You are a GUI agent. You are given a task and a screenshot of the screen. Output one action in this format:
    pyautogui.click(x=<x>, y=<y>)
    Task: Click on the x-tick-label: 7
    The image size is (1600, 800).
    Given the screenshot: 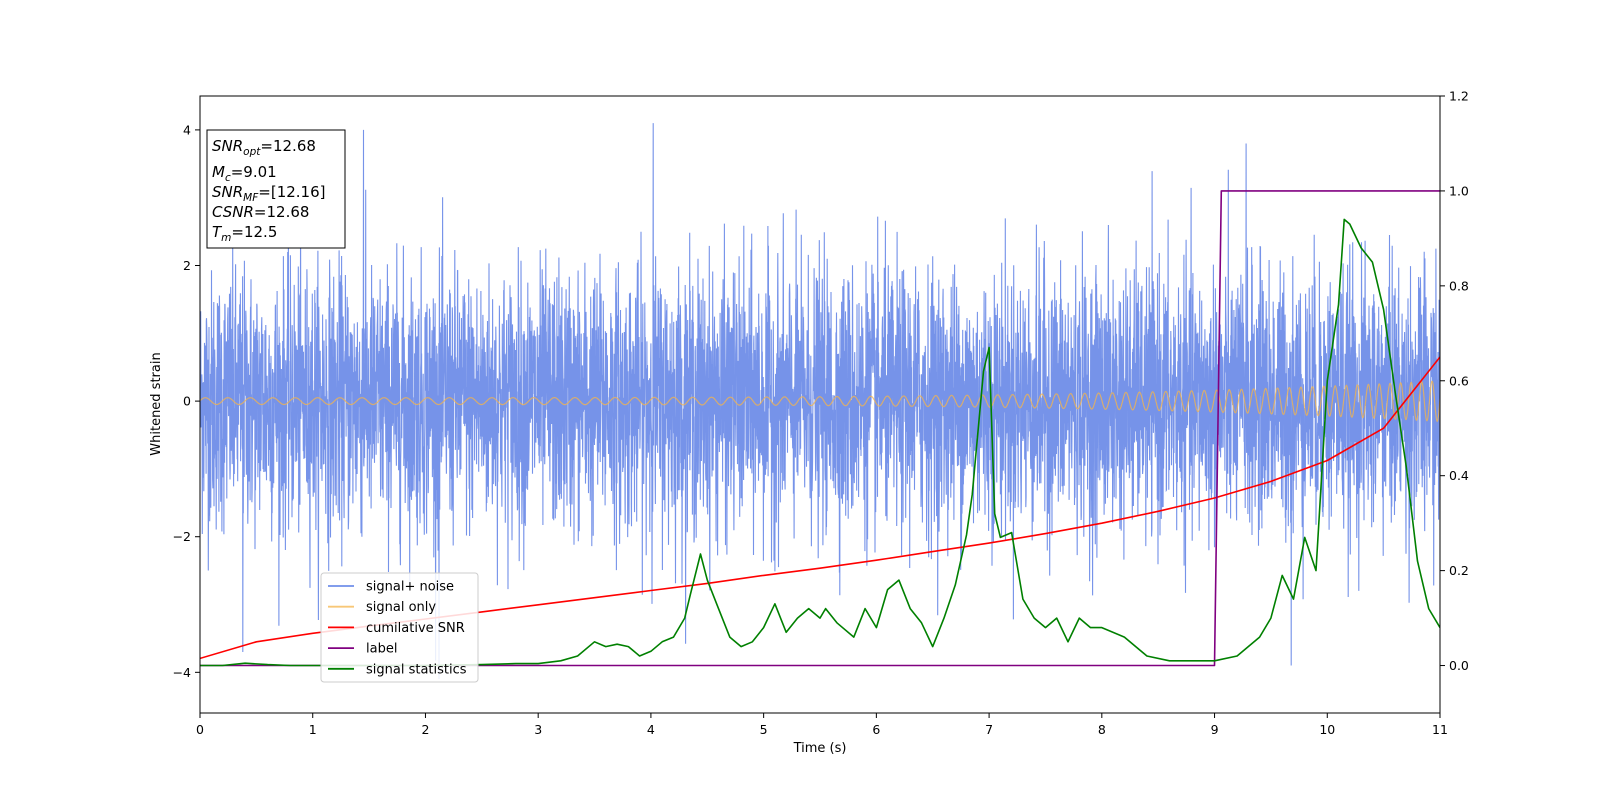 What is the action you would take?
    pyautogui.click(x=989, y=729)
    